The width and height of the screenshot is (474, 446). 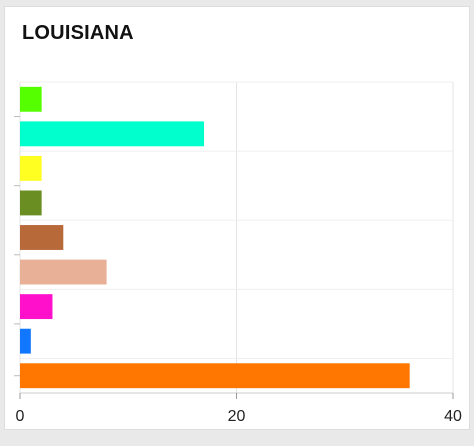 What do you see at coordinates (78, 33) in the screenshot?
I see `chart-title: LOUISIANA` at bounding box center [78, 33].